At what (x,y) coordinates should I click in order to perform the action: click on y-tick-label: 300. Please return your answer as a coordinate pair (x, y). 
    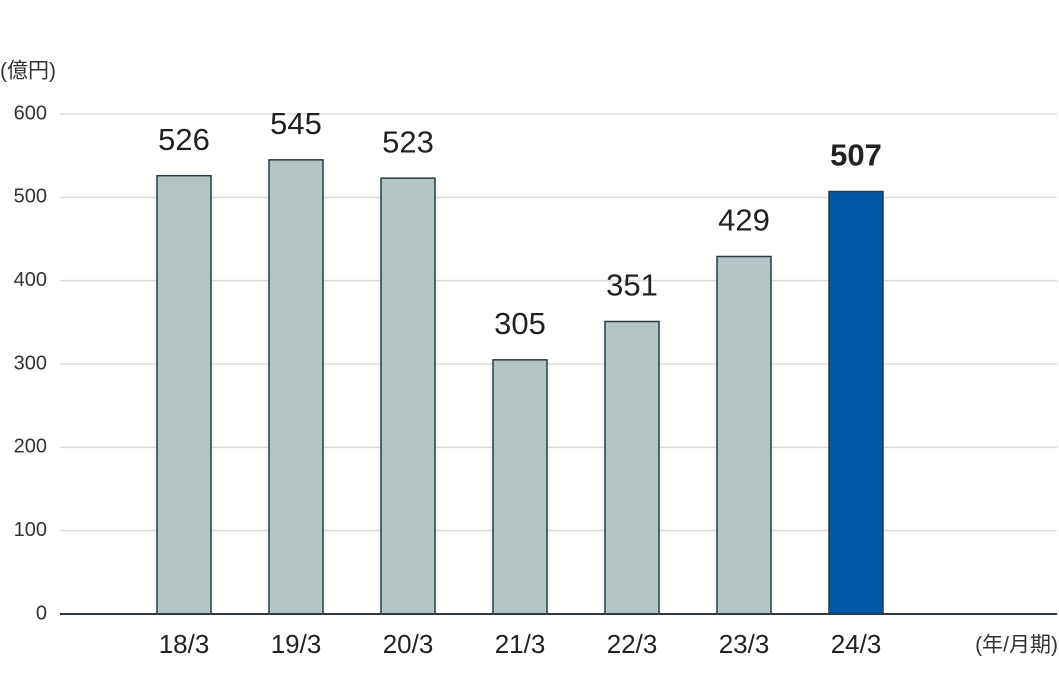
    Looking at the image, I should click on (30, 363).